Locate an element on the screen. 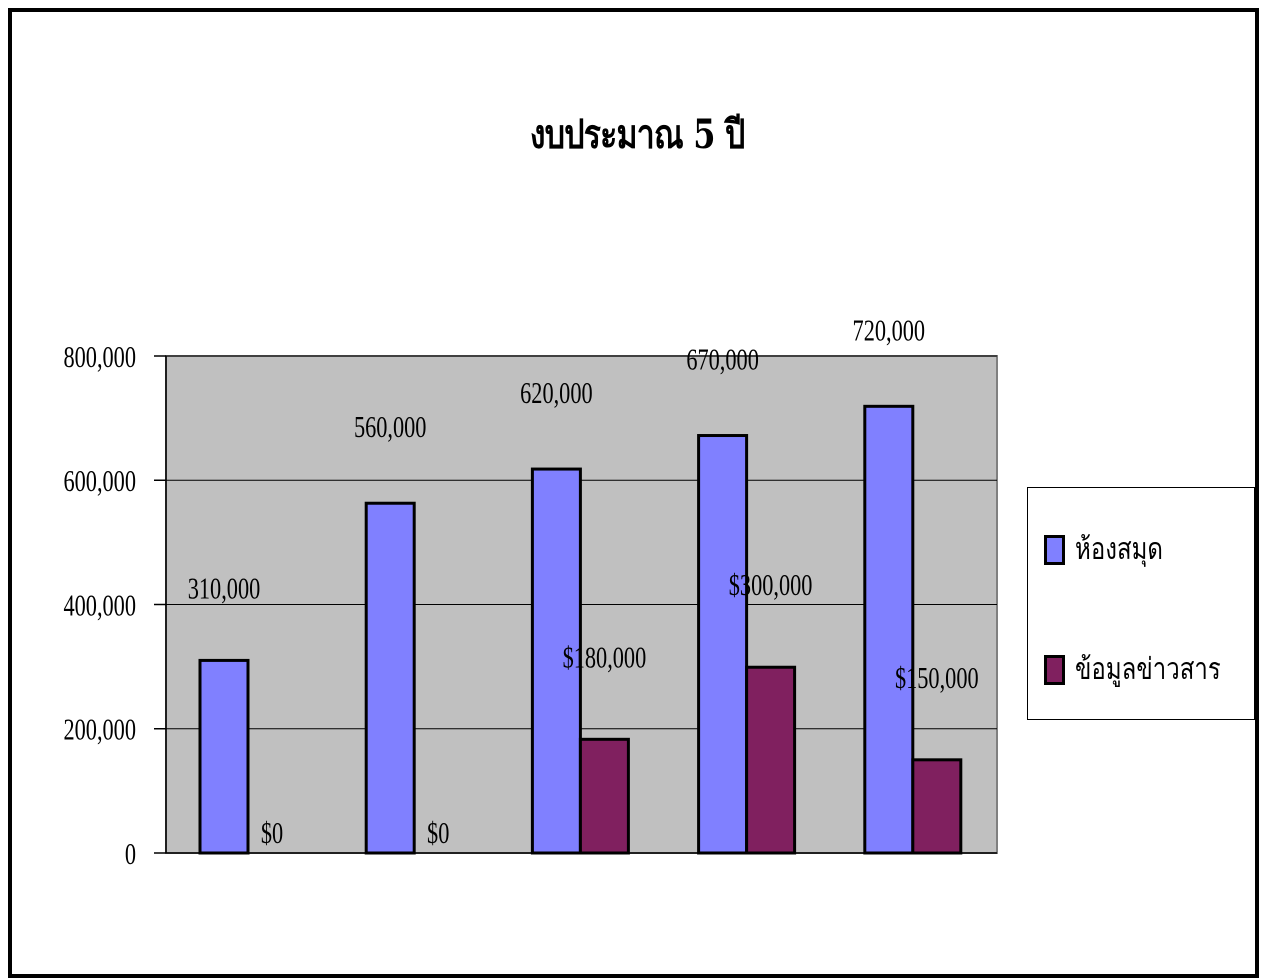 The height and width of the screenshot is (978, 1273). data-label-library: 620,000 is located at coordinates (556, 393).